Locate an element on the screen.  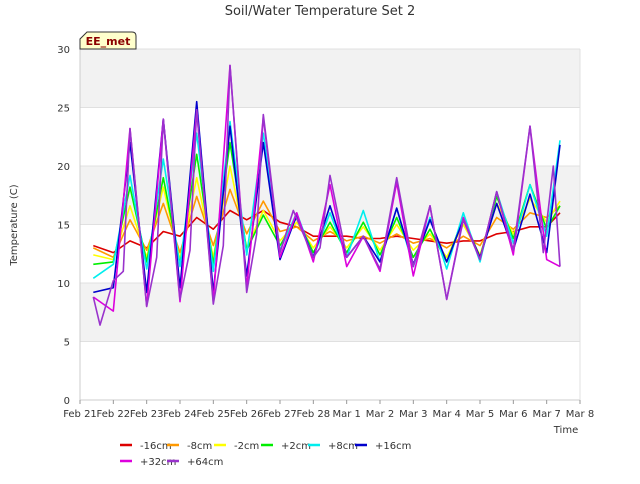
legend-label: -2cm is located at coordinates (246, 446).